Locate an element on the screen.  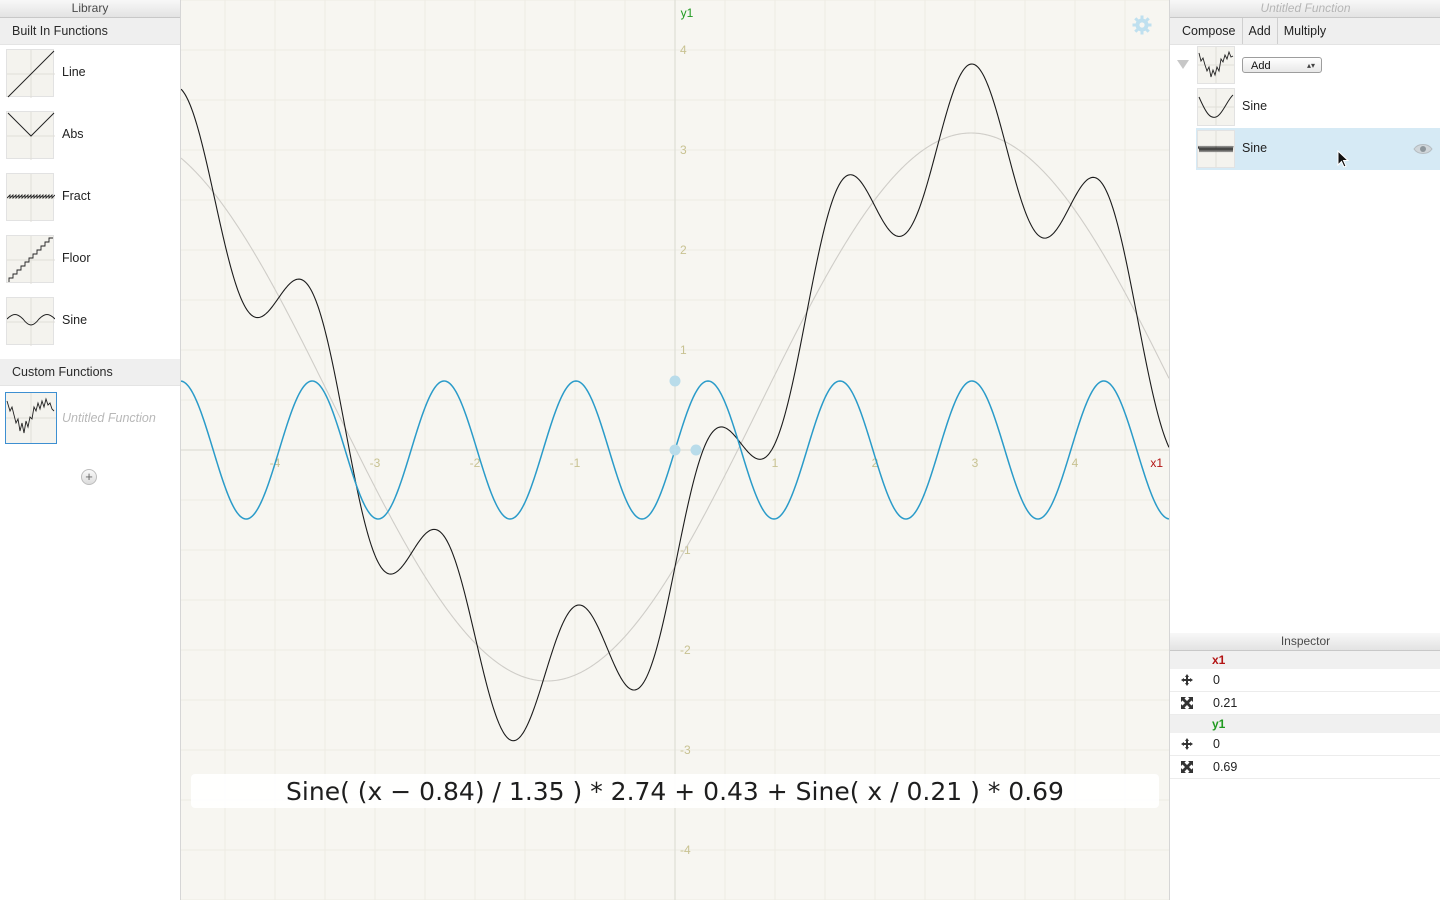
library-item-floor: Floor is located at coordinates (90, 262).